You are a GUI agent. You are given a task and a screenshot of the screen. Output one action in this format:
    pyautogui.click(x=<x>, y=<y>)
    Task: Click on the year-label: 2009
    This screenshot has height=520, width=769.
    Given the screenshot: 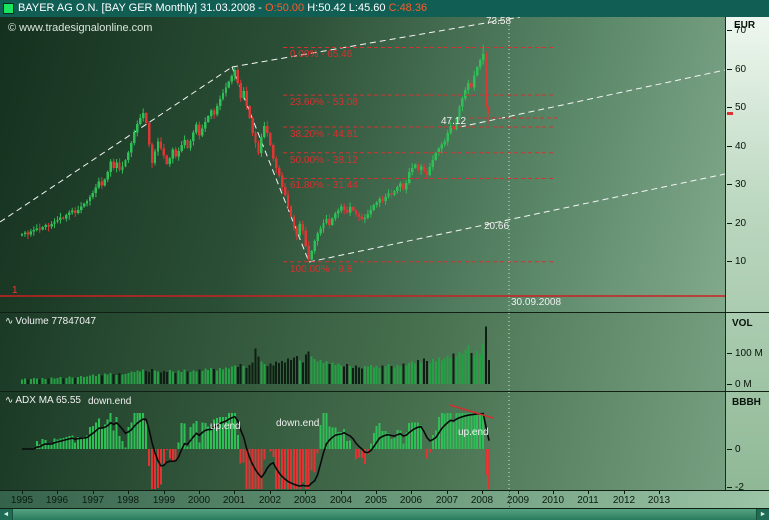 What is the action you would take?
    pyautogui.click(x=518, y=500)
    